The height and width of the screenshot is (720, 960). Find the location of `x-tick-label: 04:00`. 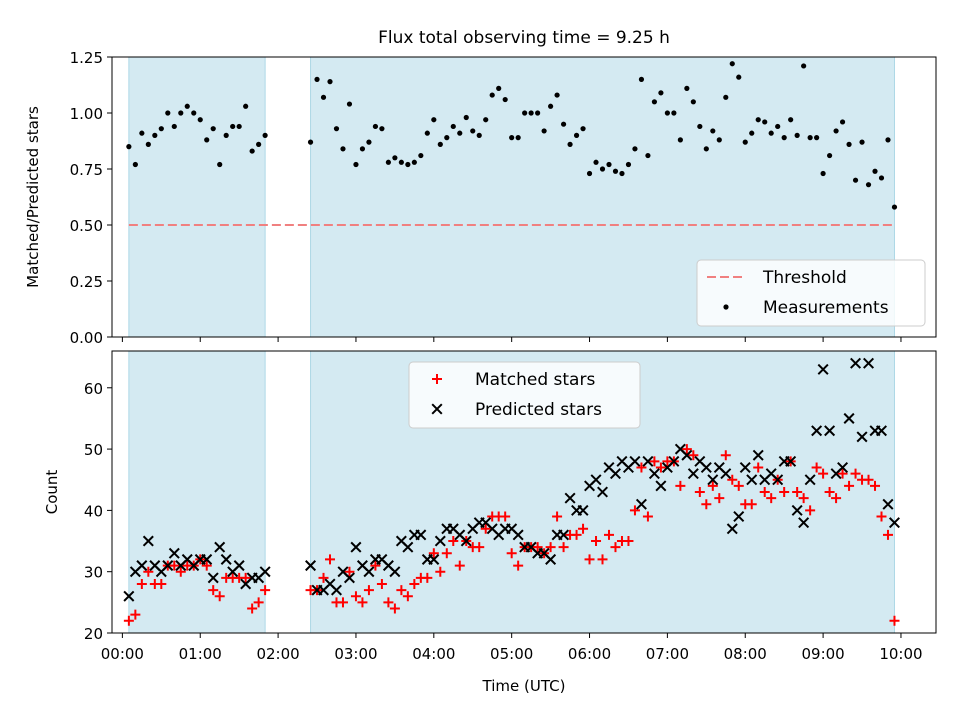

x-tick-label: 04:00 is located at coordinates (433, 654).